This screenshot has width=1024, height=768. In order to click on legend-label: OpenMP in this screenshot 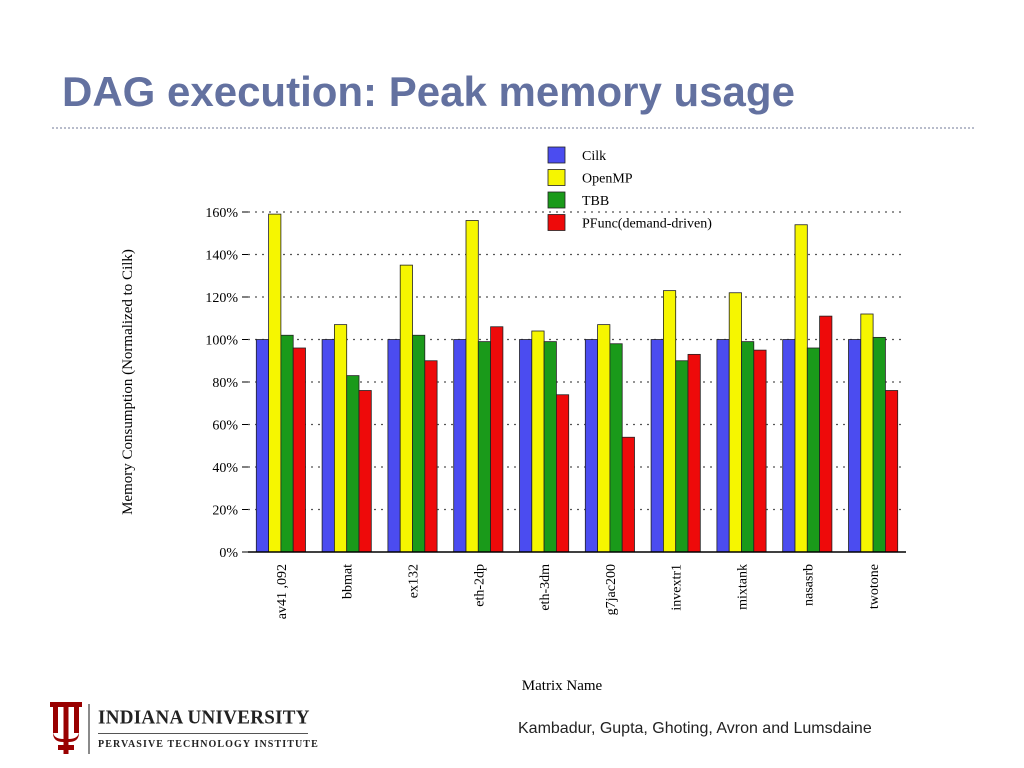, I will do `click(607, 179)`.